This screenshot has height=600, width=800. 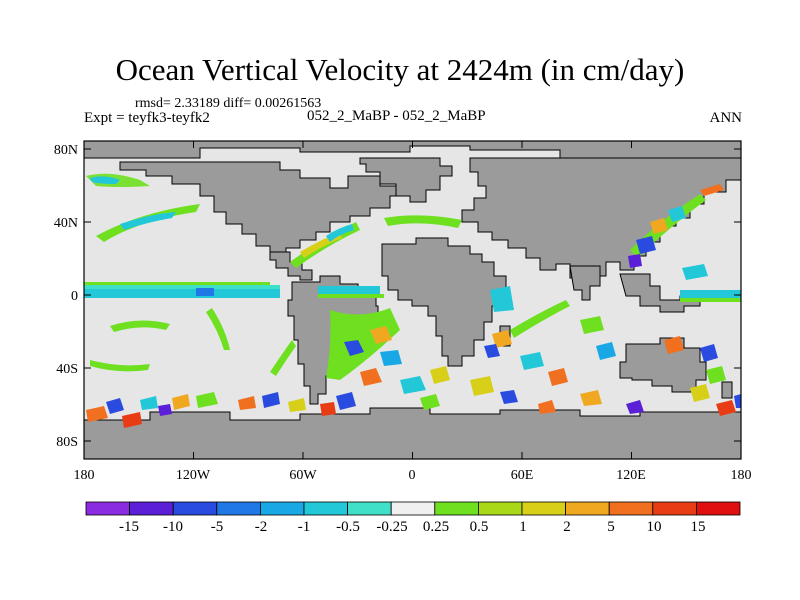 What do you see at coordinates (444, 302) in the screenshot?
I see `africa` at bounding box center [444, 302].